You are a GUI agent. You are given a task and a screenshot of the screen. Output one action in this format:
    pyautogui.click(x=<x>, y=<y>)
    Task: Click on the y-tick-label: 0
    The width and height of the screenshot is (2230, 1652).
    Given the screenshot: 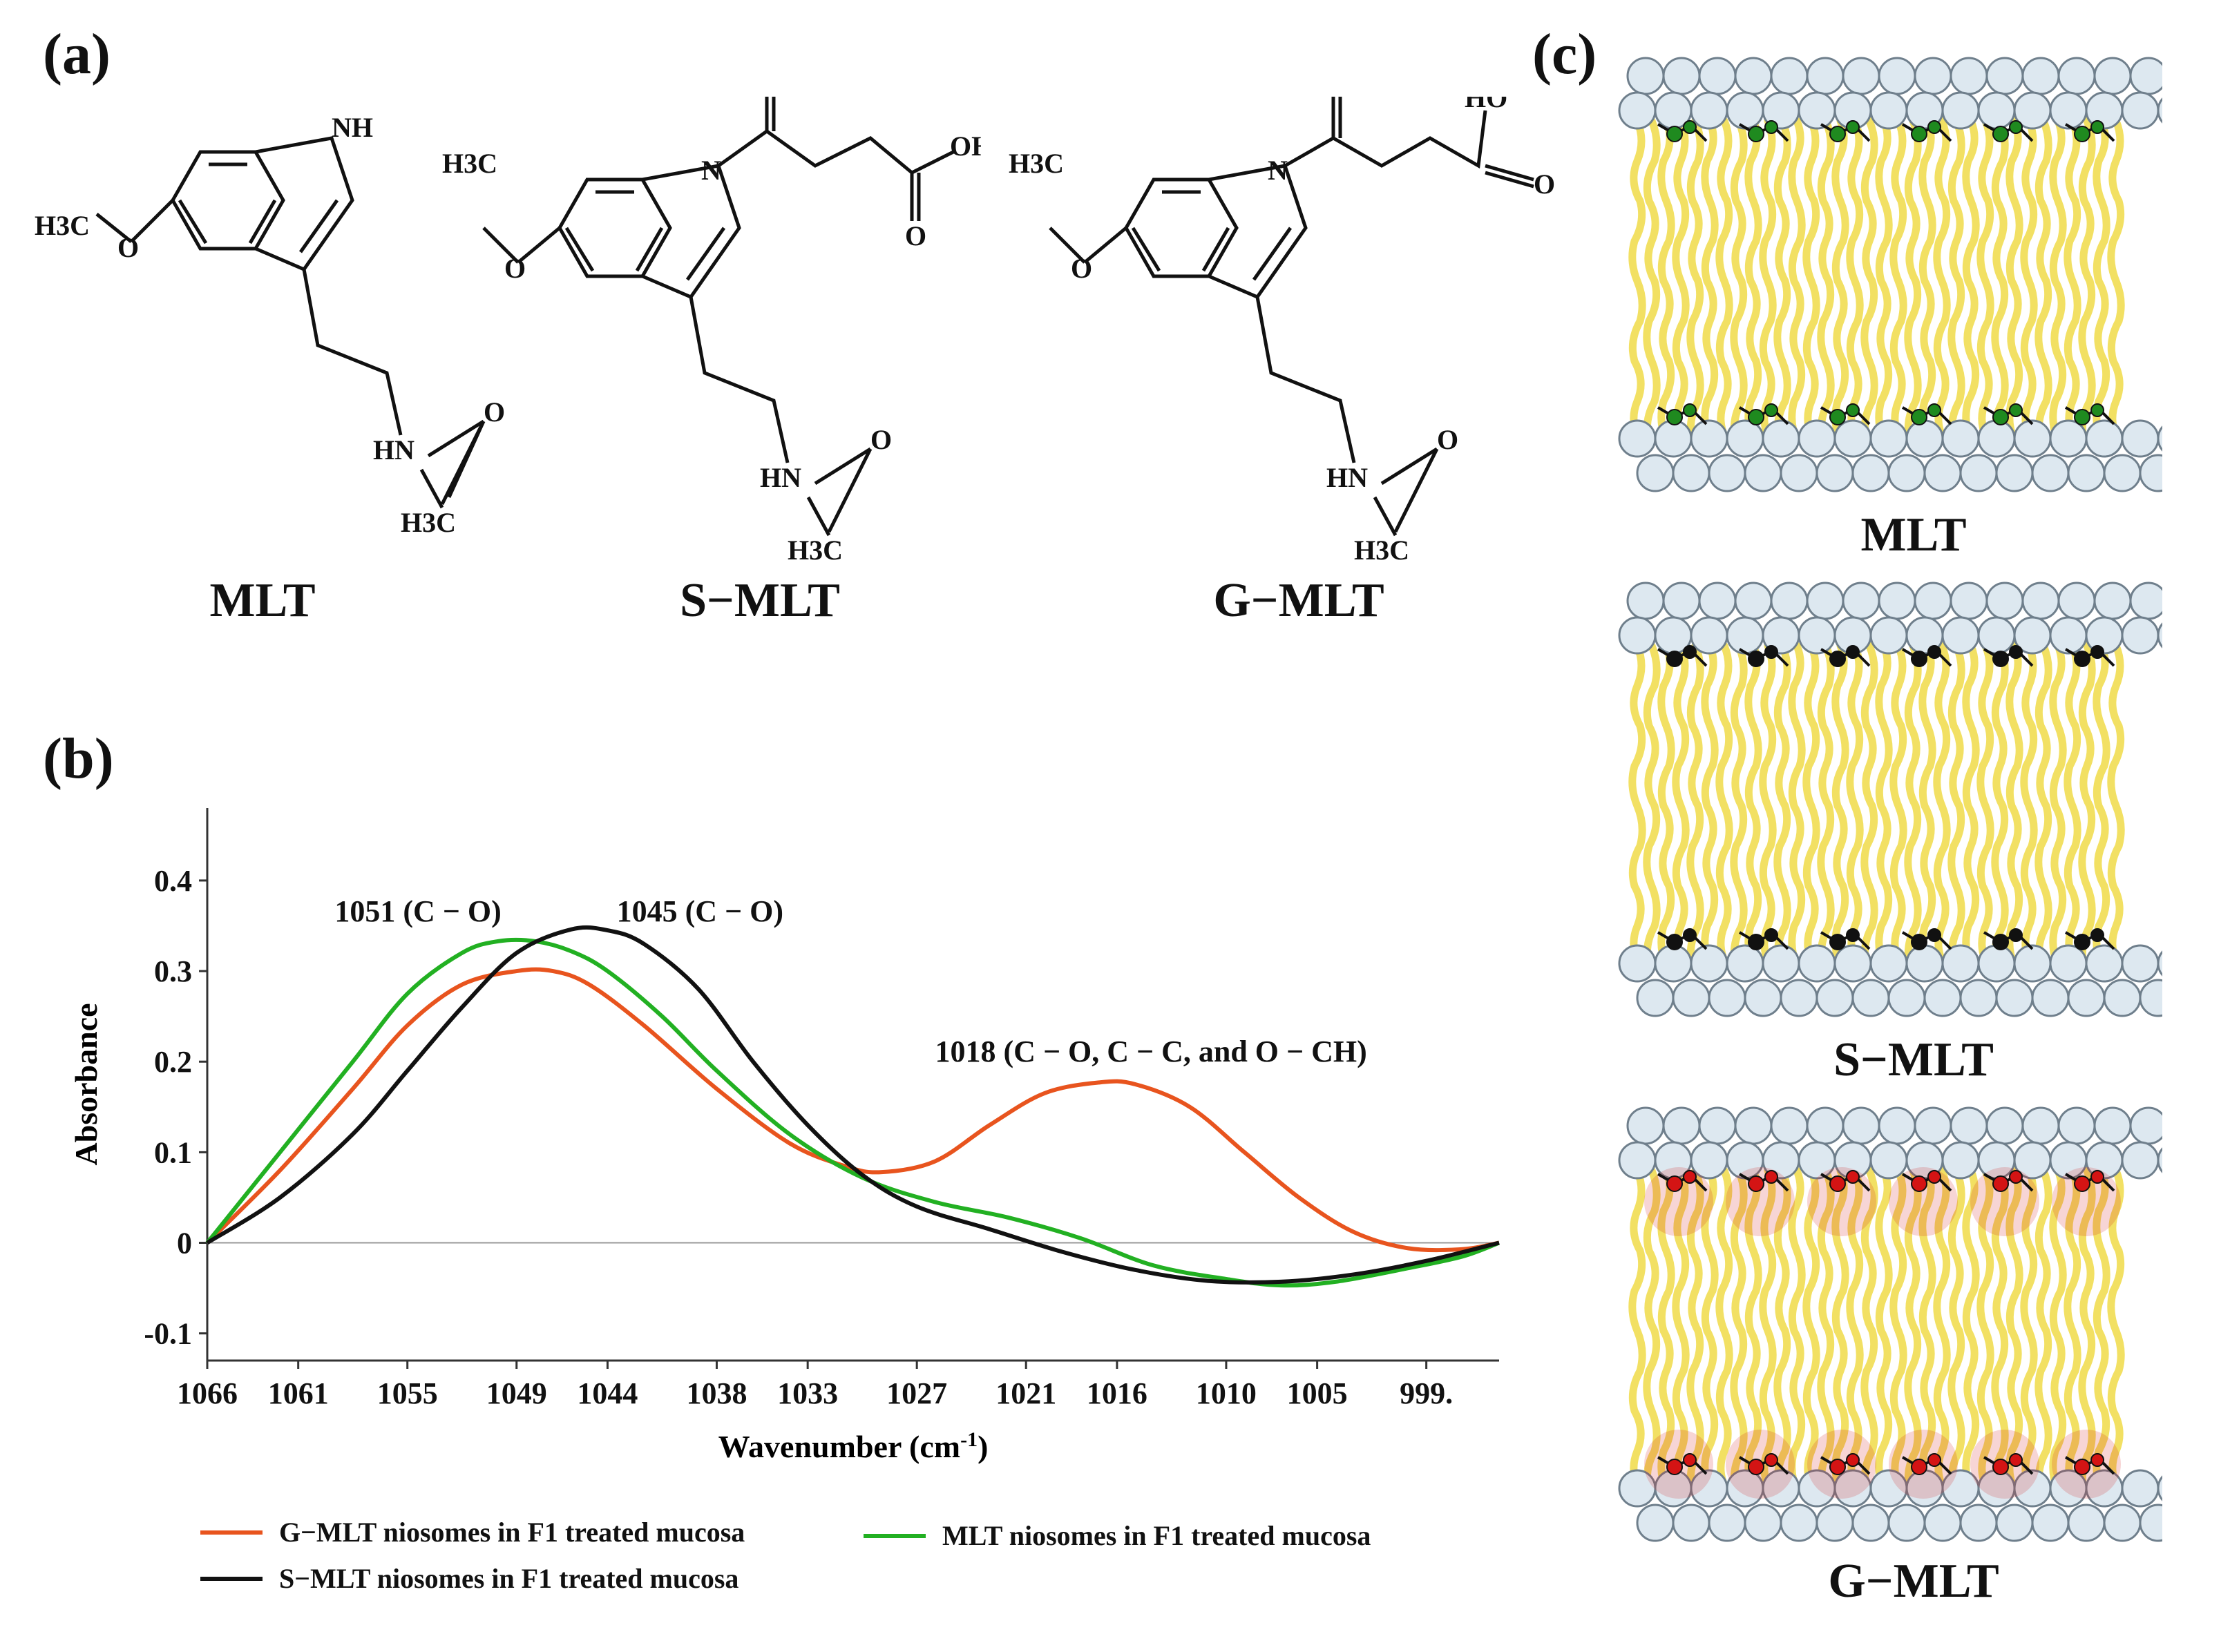 What is the action you would take?
    pyautogui.click(x=184, y=1243)
    